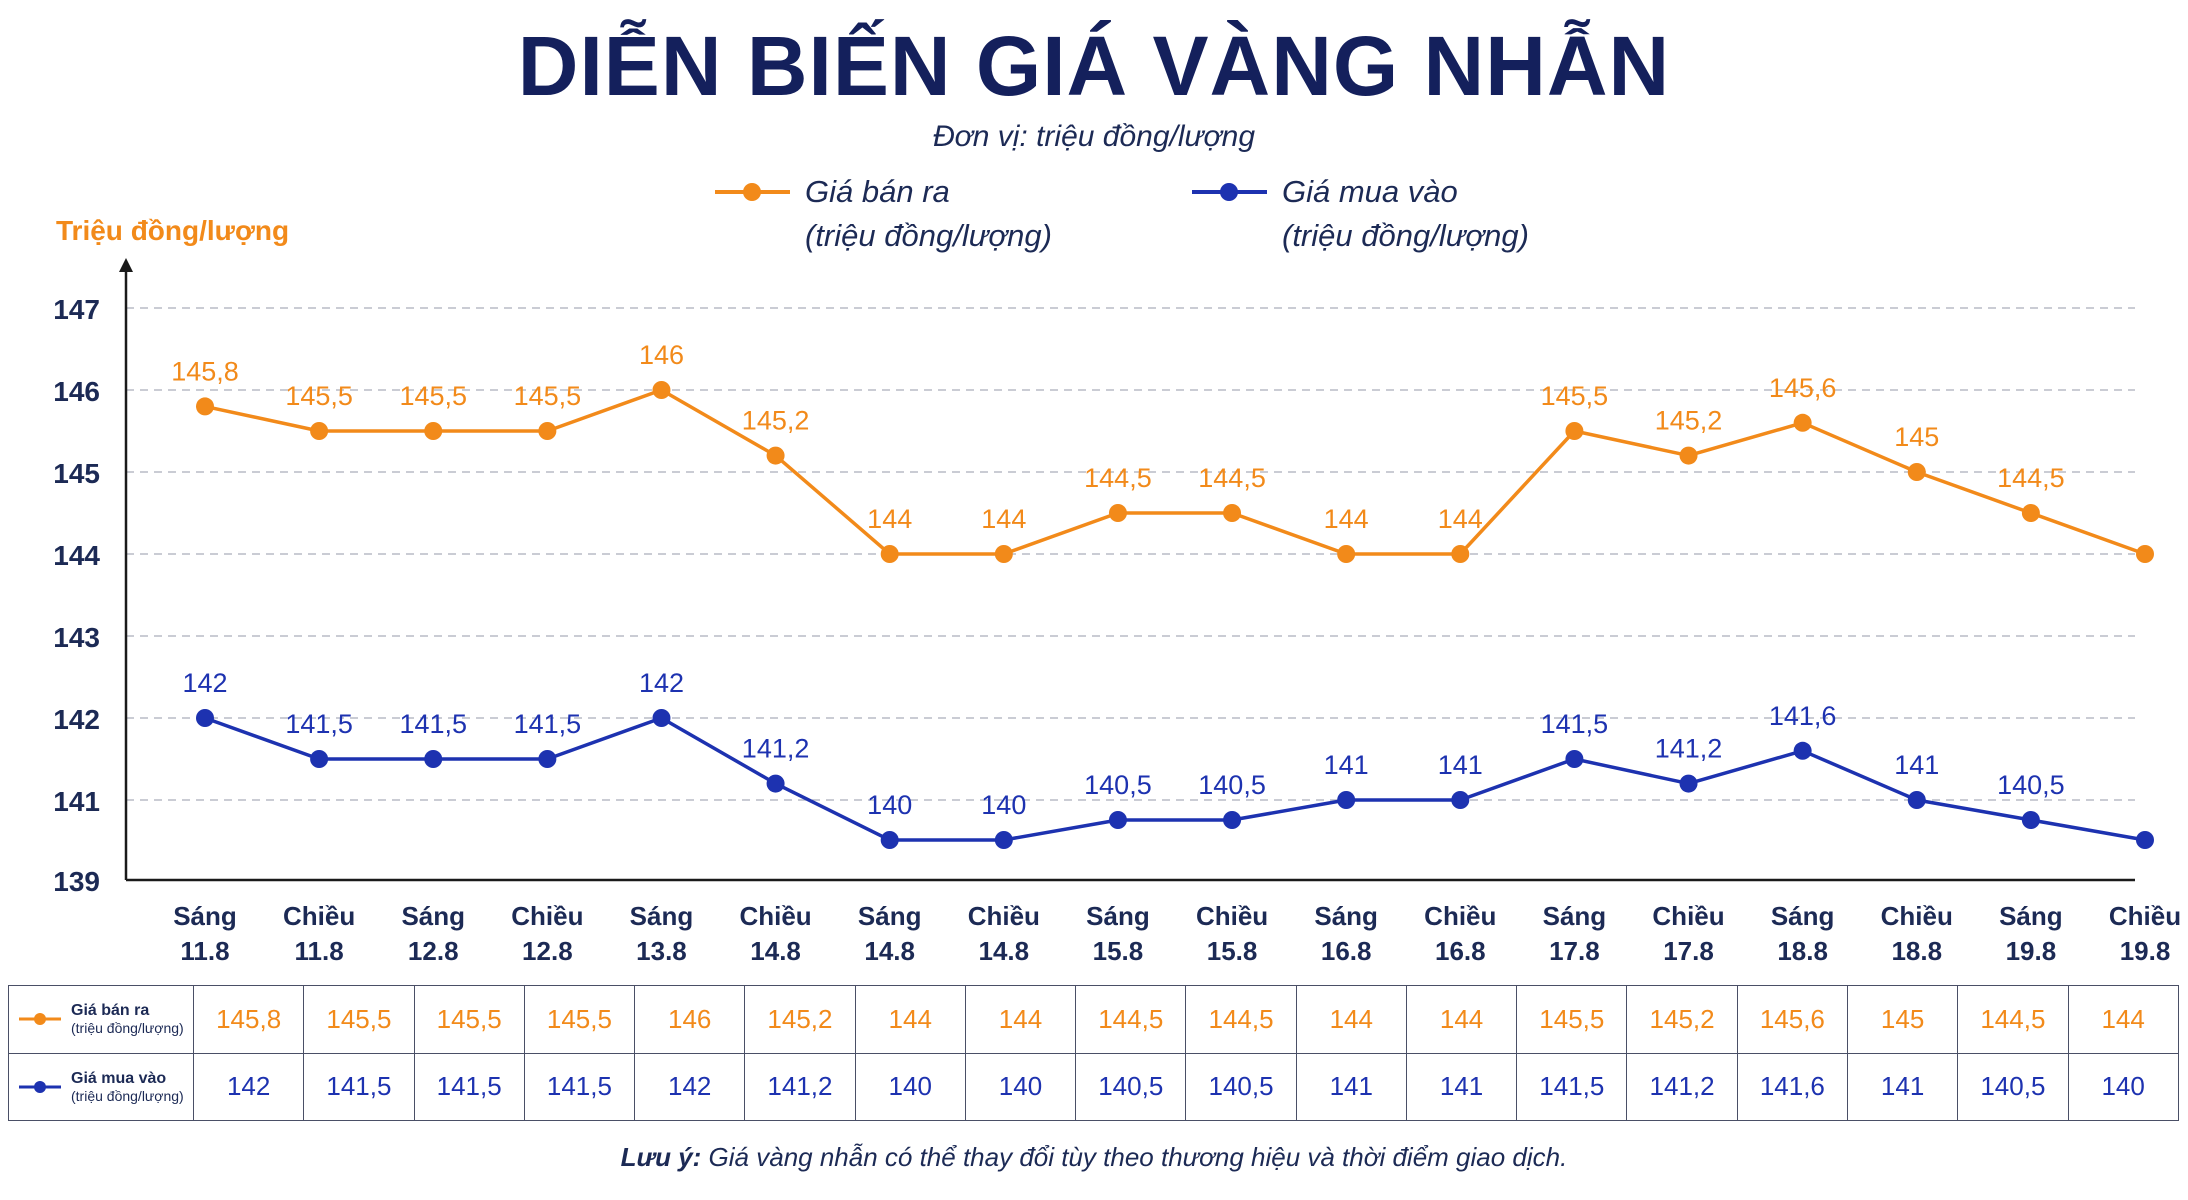 The width and height of the screenshot is (2188, 1200). I want to click on table-cell: 145,5, so click(359, 1019).